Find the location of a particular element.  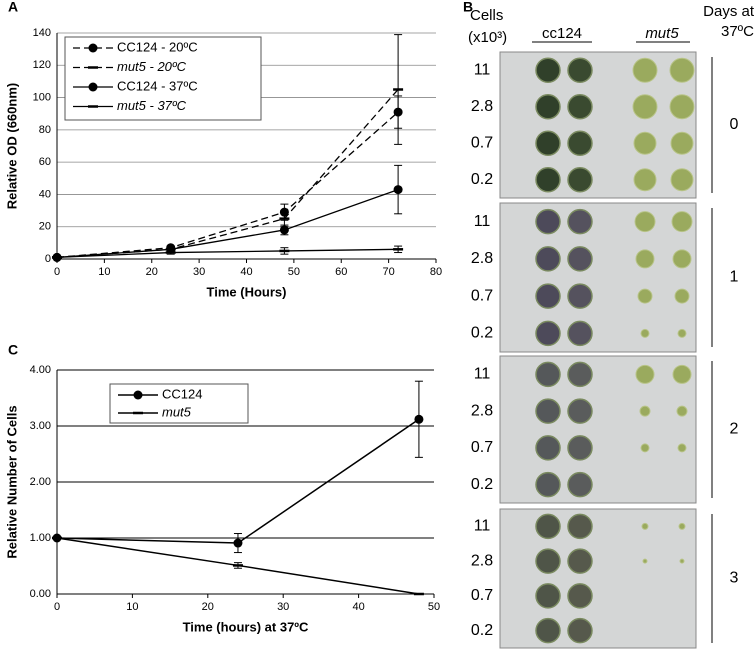

cells-unit: (x10³) is located at coordinates (487, 37).